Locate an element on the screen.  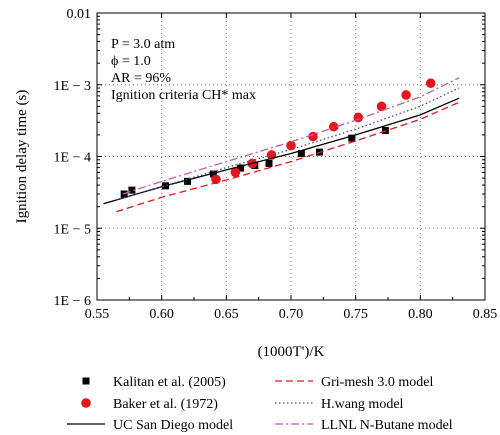
x-tick-label: 0.65 is located at coordinates (226, 314).